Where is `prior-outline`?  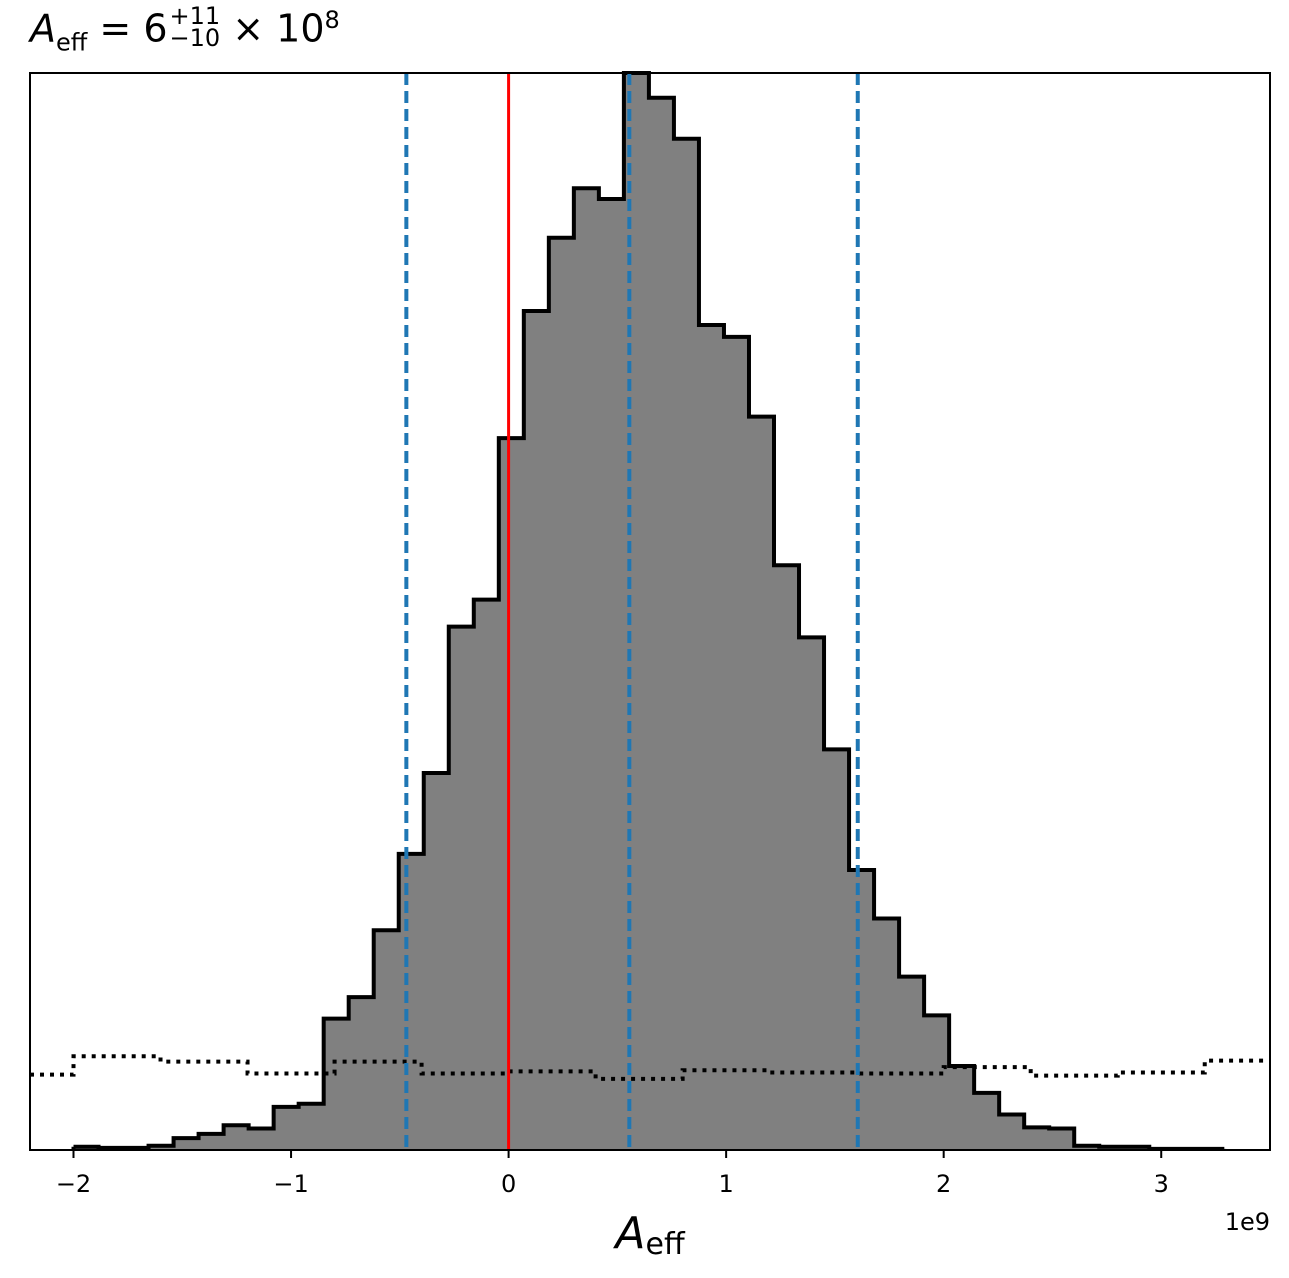 prior-outline is located at coordinates (650, 1067).